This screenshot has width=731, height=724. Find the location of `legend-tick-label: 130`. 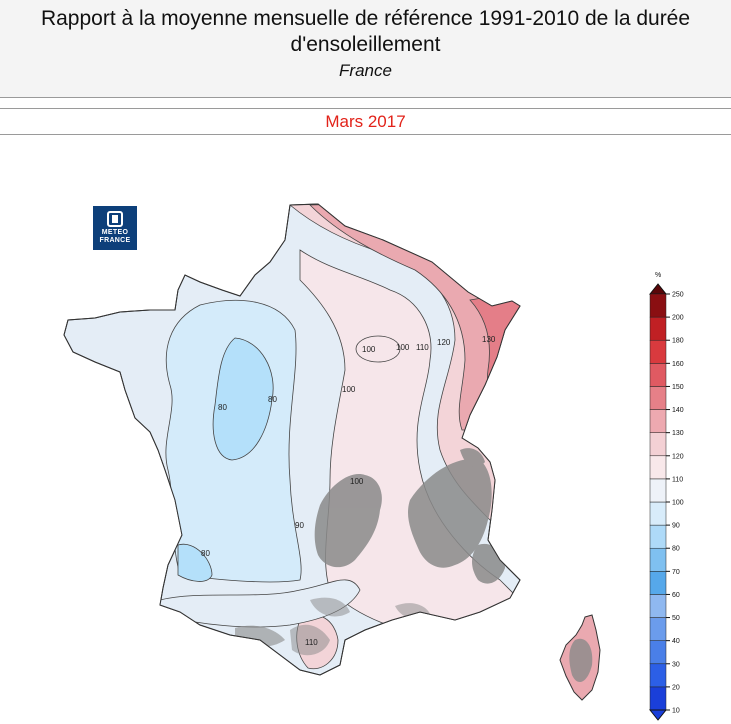

legend-tick-label: 130 is located at coordinates (678, 433).